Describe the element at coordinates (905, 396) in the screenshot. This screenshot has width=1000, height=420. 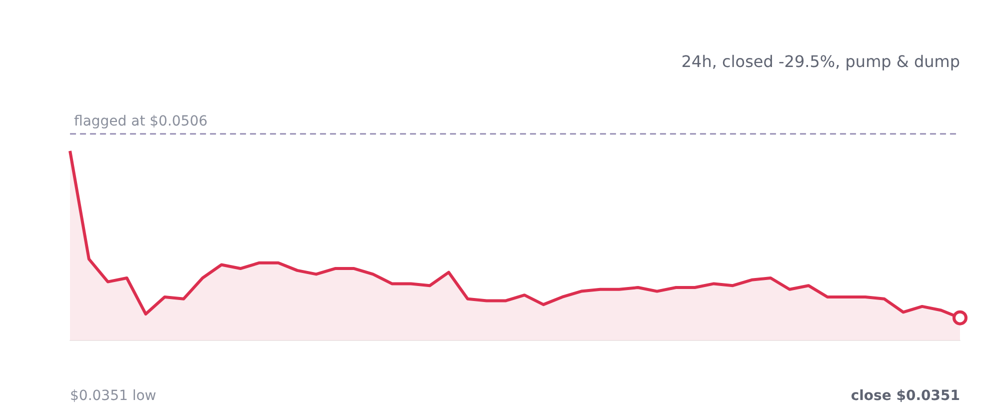
I see `text: close $0.0351` at that location.